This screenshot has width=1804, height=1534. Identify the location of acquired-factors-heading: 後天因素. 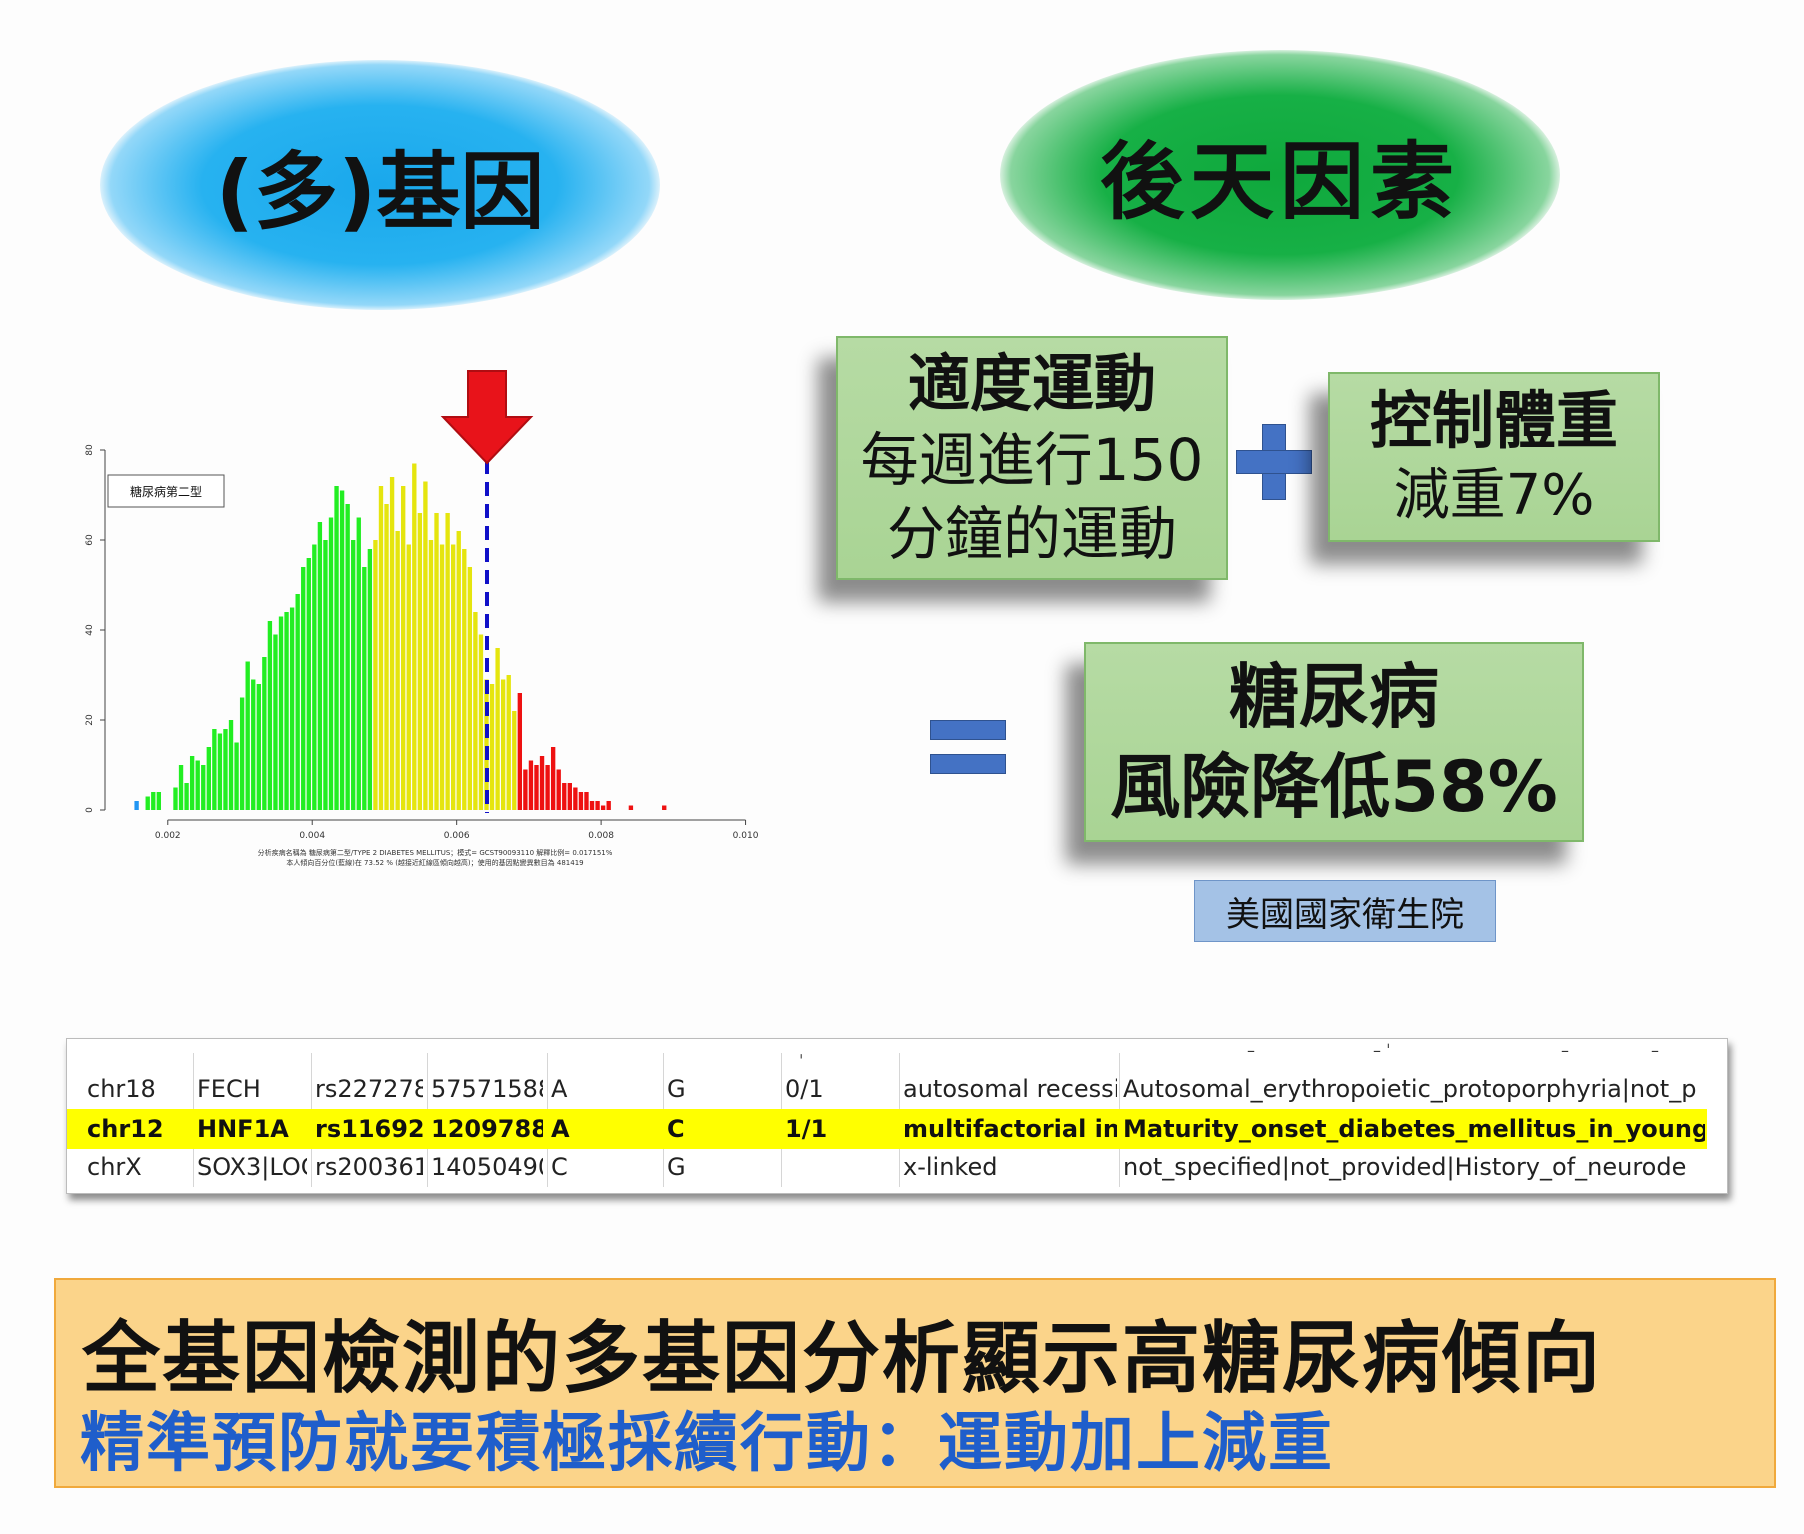
(1280, 175).